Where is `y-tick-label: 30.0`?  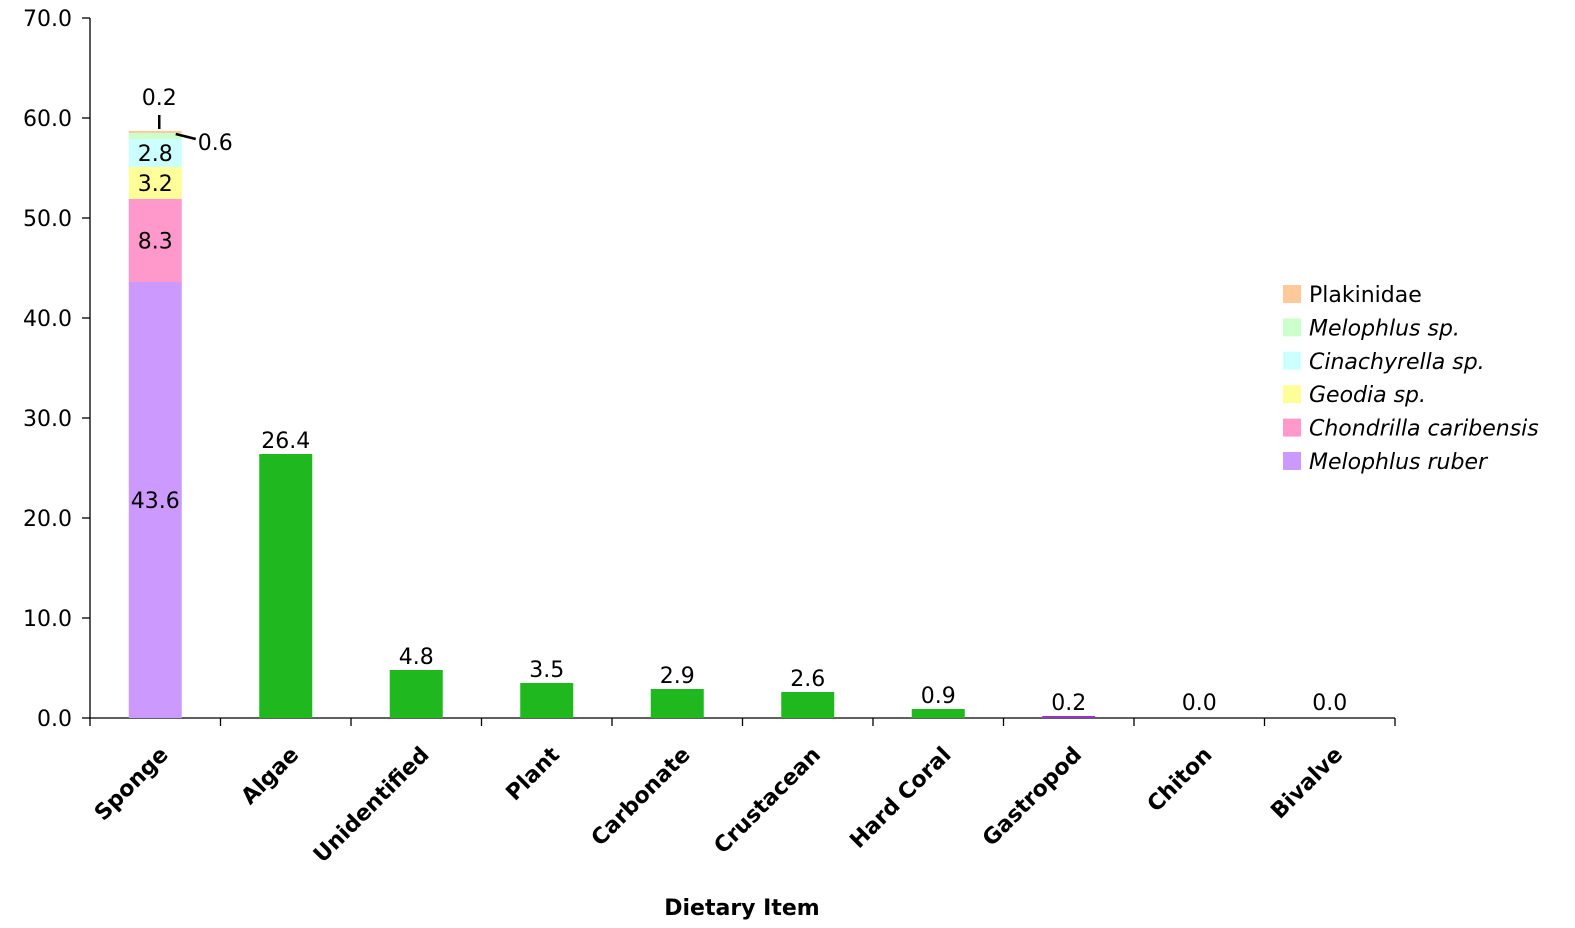
y-tick-label: 30.0 is located at coordinates (47, 419).